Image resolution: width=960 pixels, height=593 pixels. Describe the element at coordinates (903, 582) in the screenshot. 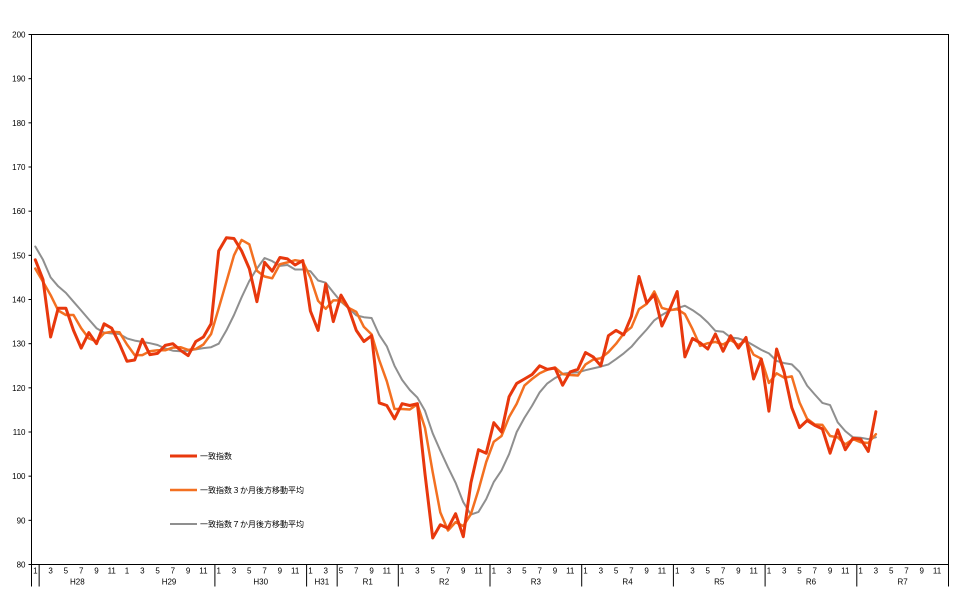

I see `era-label: R7` at that location.